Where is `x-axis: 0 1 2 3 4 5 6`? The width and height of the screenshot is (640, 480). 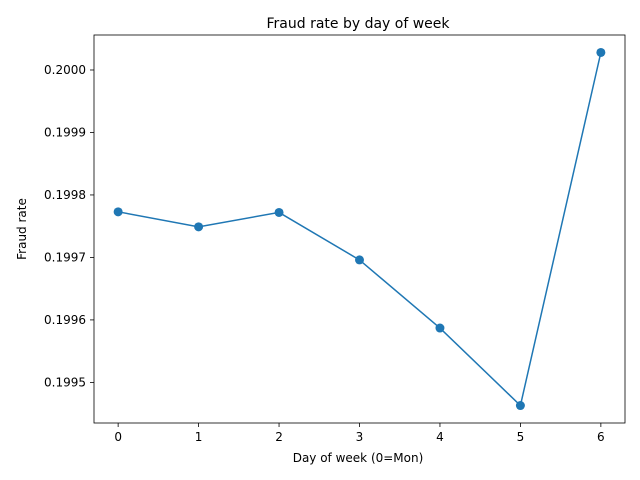
x-axis: 0 1 2 3 4 5 6 is located at coordinates (359, 433).